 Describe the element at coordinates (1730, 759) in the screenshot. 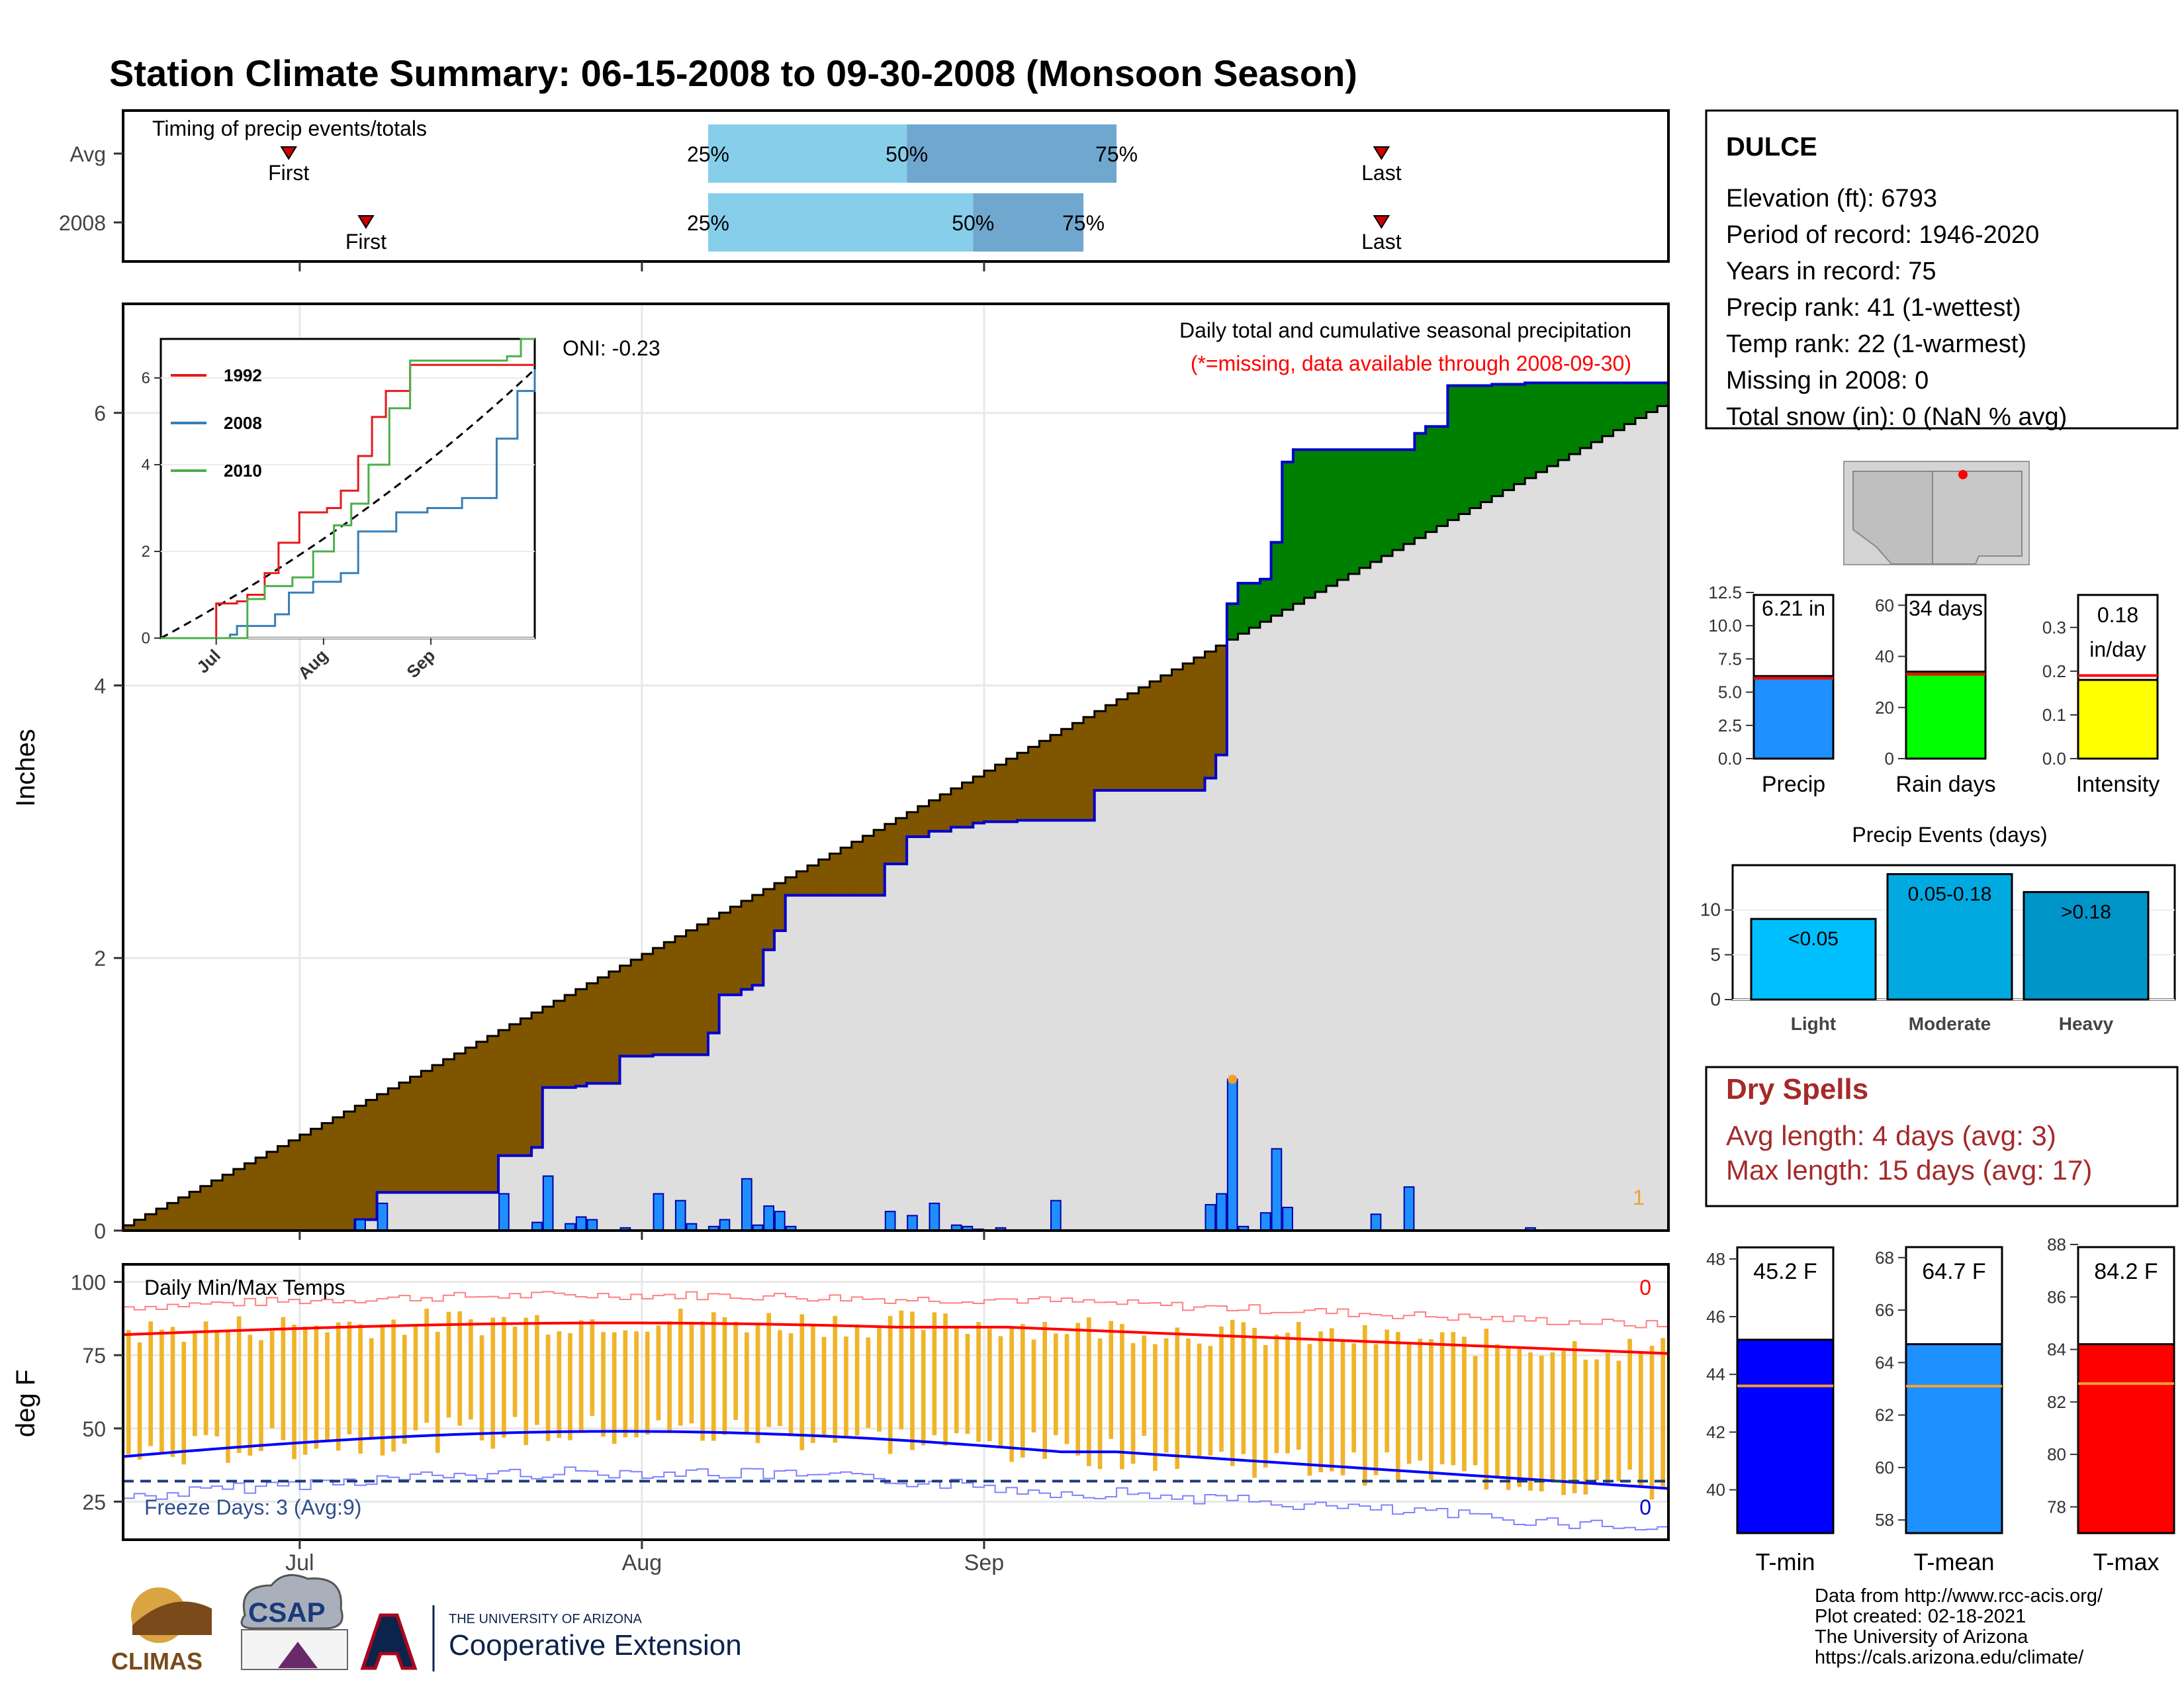

I see `mini-bar-tick-label: 0.0` at that location.